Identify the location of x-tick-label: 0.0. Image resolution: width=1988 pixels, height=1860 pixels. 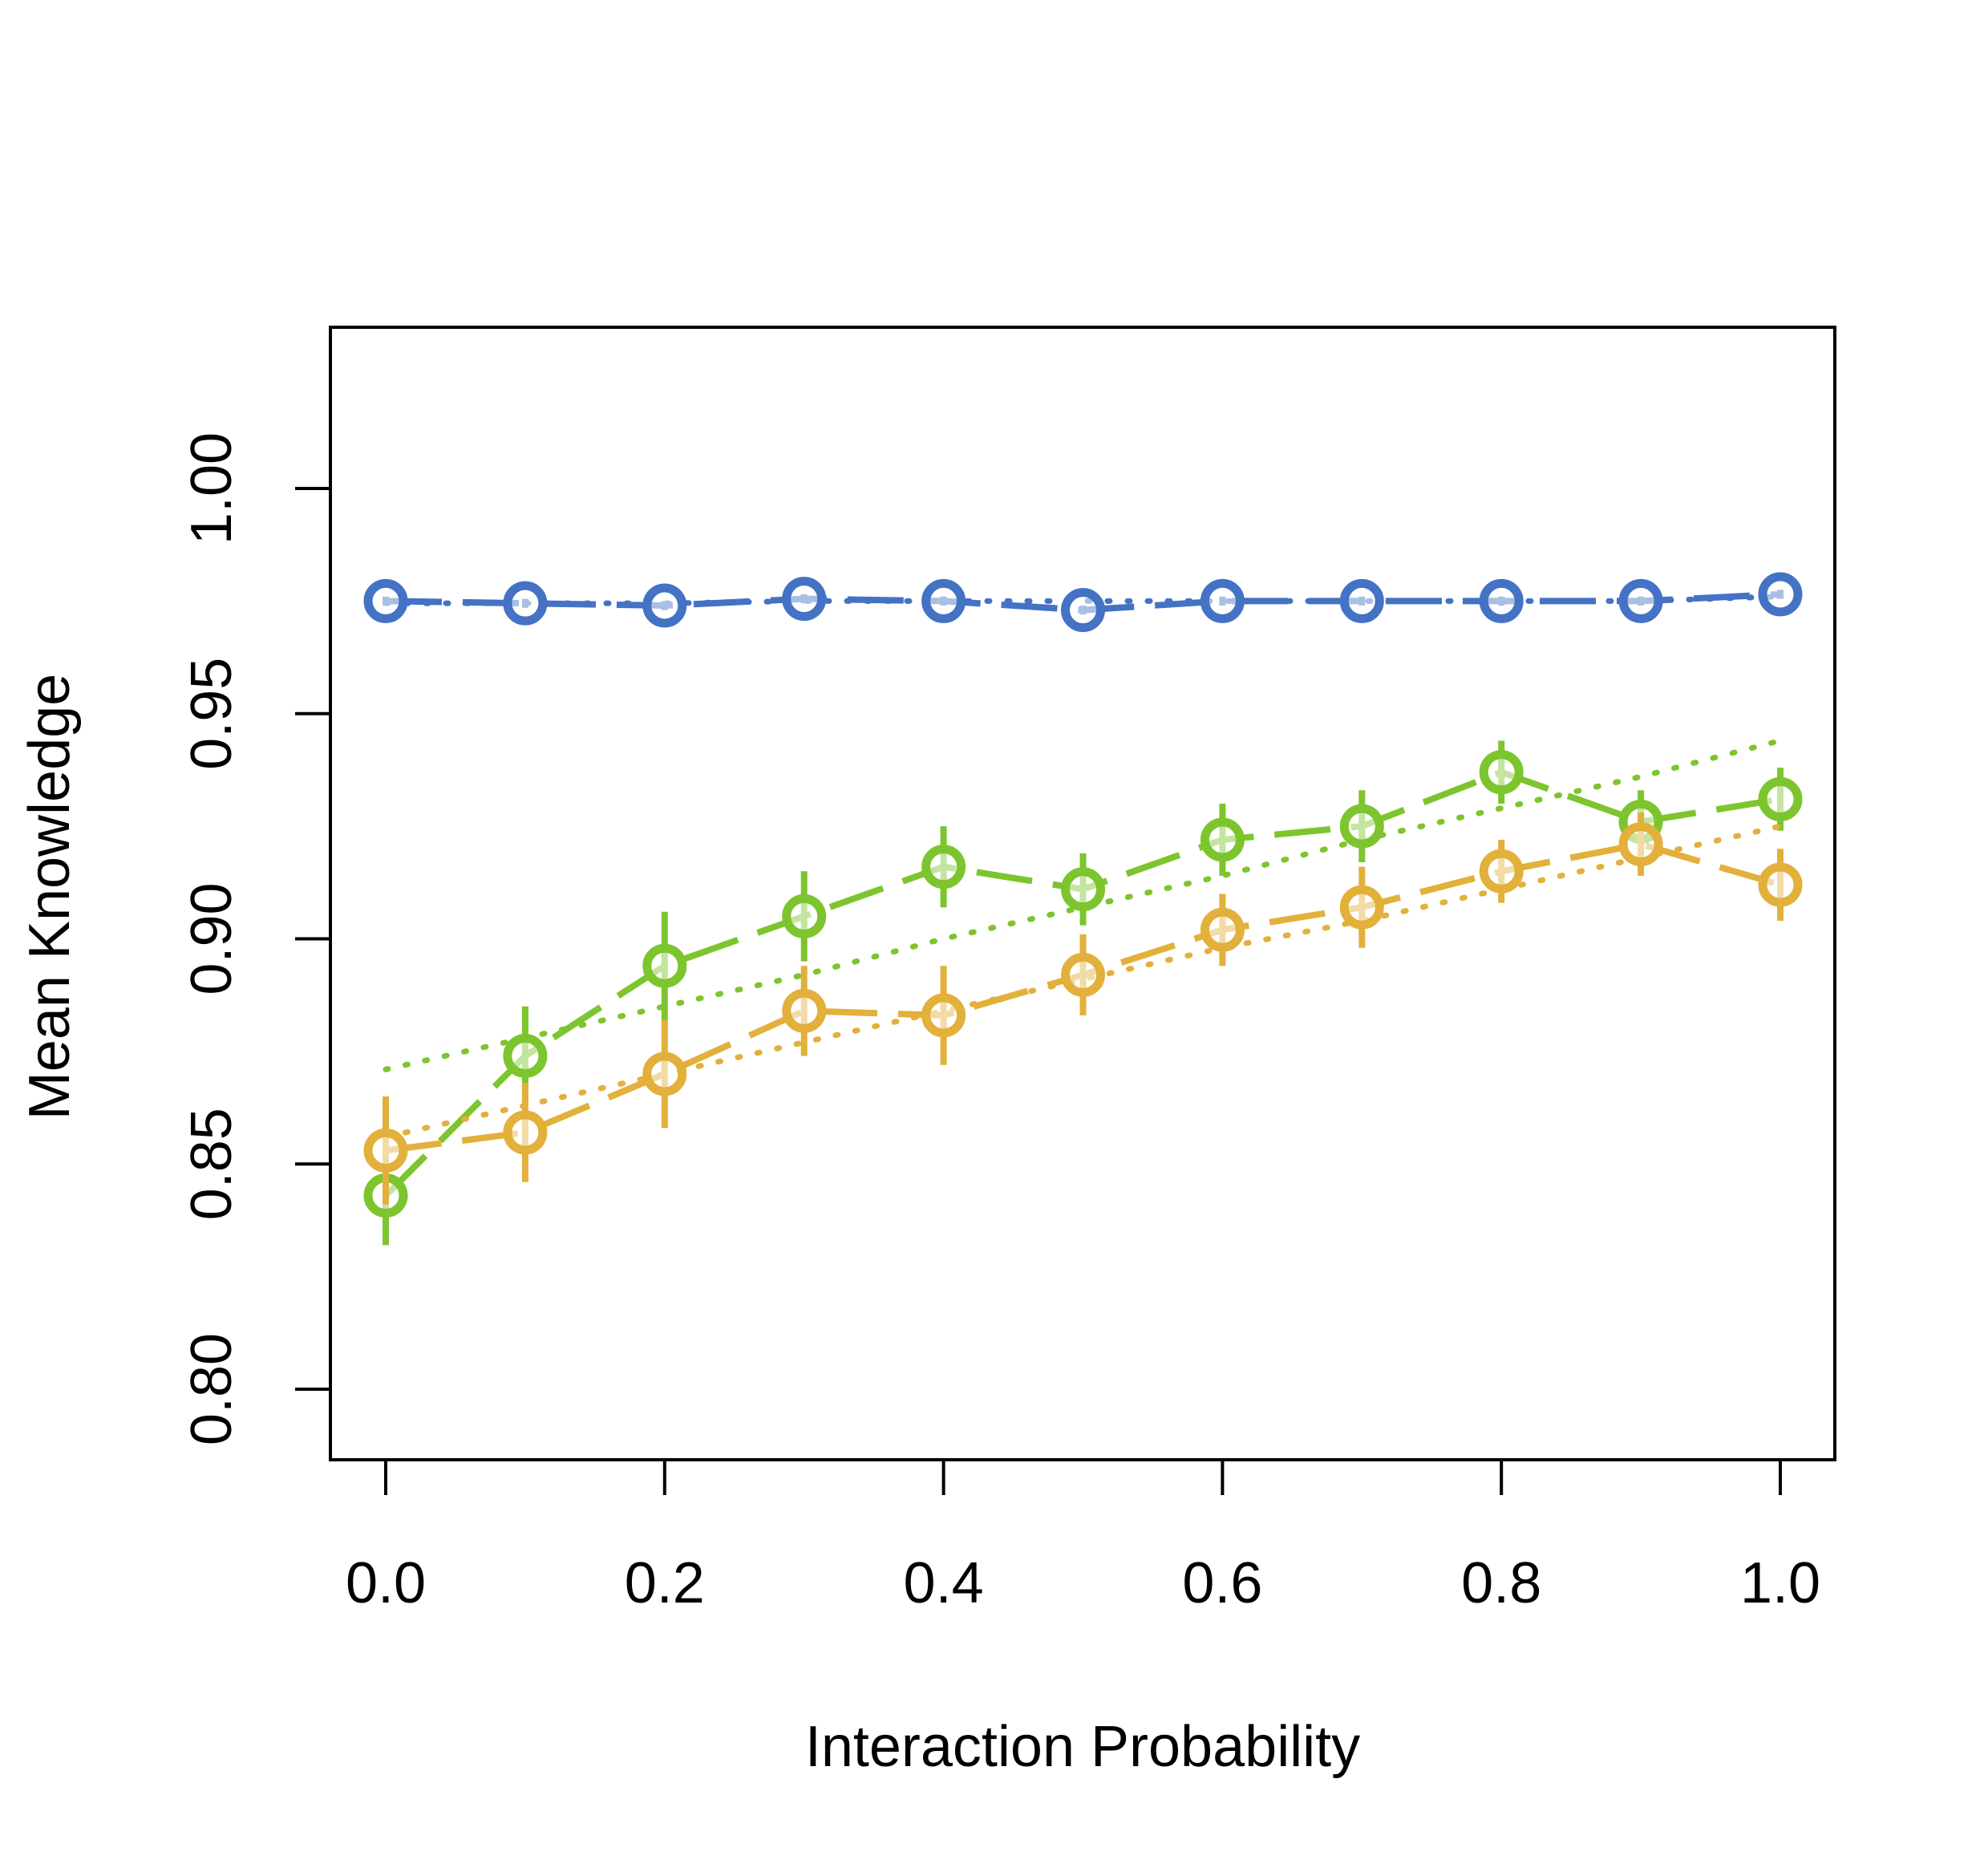
(386, 1583).